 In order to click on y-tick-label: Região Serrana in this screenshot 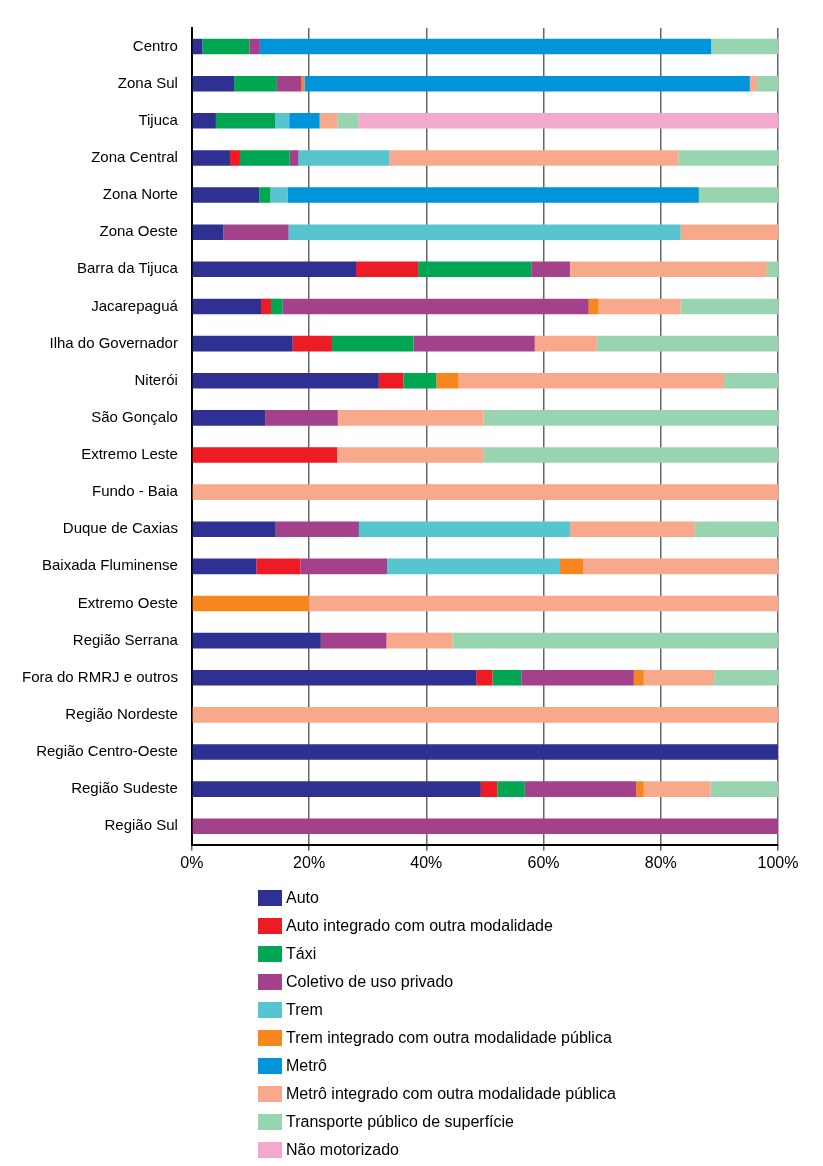, I will do `click(125, 639)`.